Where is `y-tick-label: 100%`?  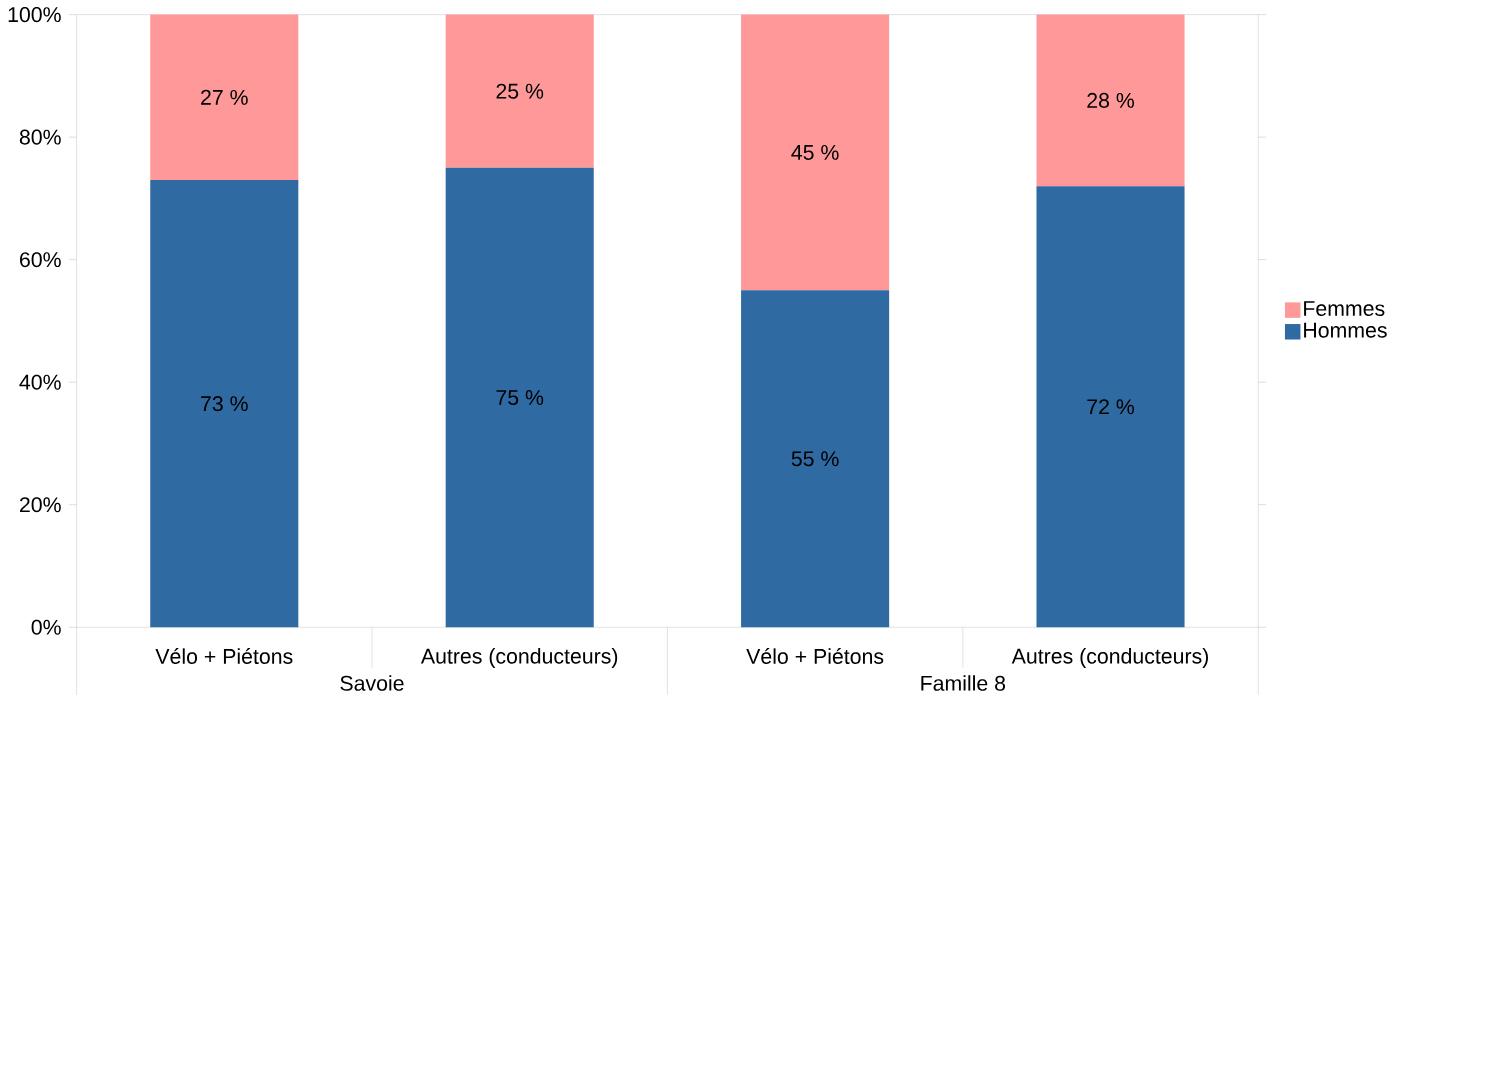
y-tick-label: 100% is located at coordinates (34, 15).